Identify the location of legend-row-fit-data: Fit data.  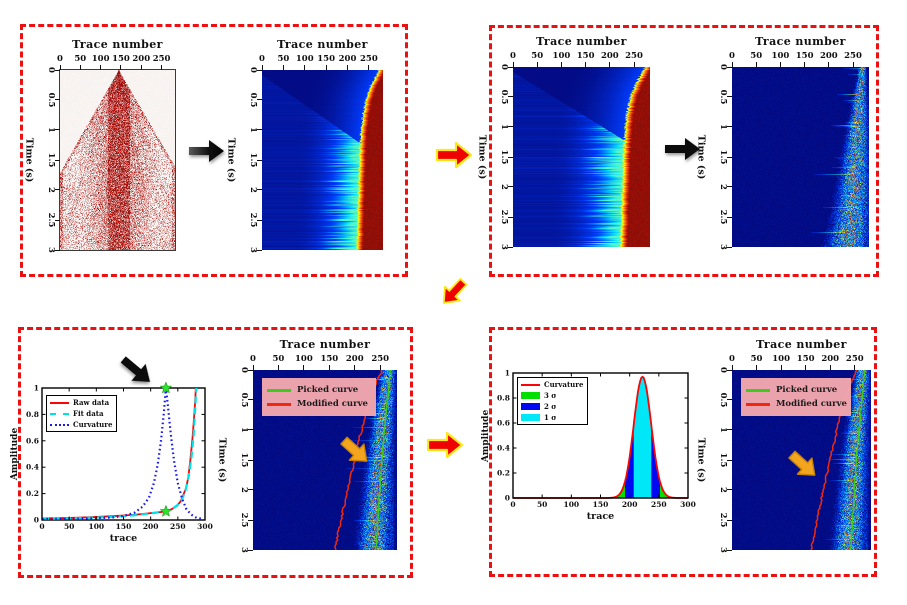
(81, 413).